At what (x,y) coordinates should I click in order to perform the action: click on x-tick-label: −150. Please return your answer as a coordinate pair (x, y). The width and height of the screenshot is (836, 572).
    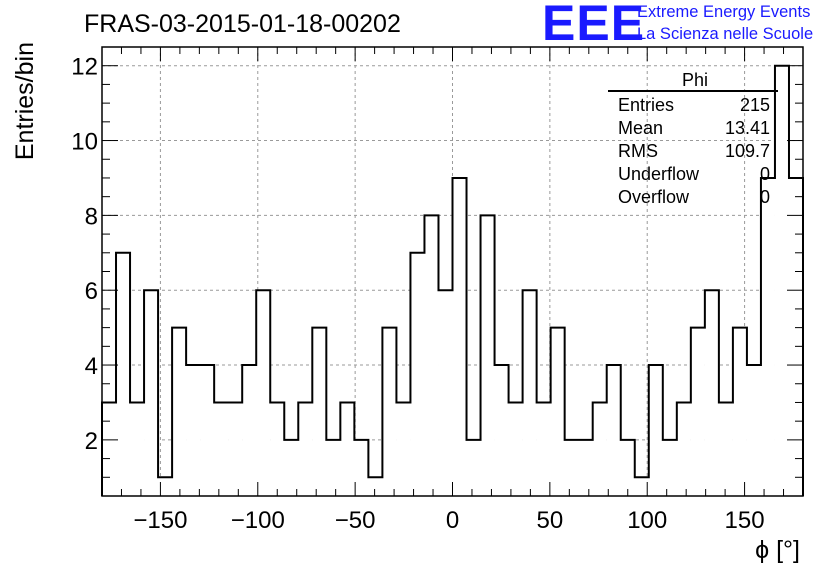
    Looking at the image, I should click on (160, 520).